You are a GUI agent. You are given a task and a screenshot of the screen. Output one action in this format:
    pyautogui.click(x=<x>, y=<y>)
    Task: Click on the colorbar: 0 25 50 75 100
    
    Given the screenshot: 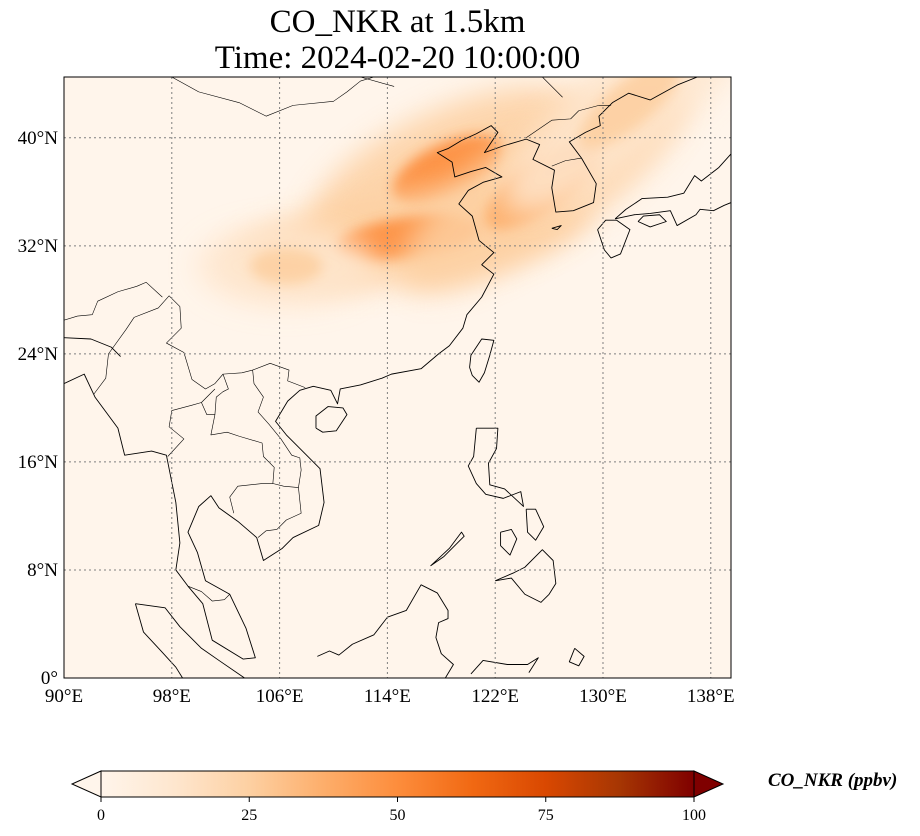 What is the action you would take?
    pyautogui.click(x=397, y=797)
    